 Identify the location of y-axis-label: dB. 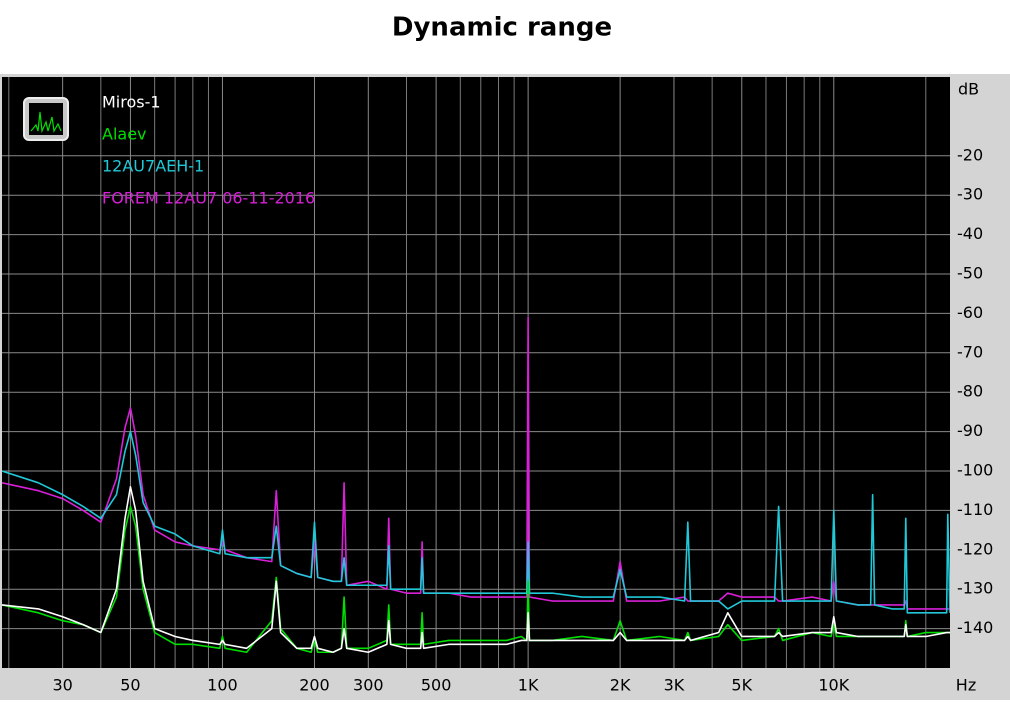
(968, 89).